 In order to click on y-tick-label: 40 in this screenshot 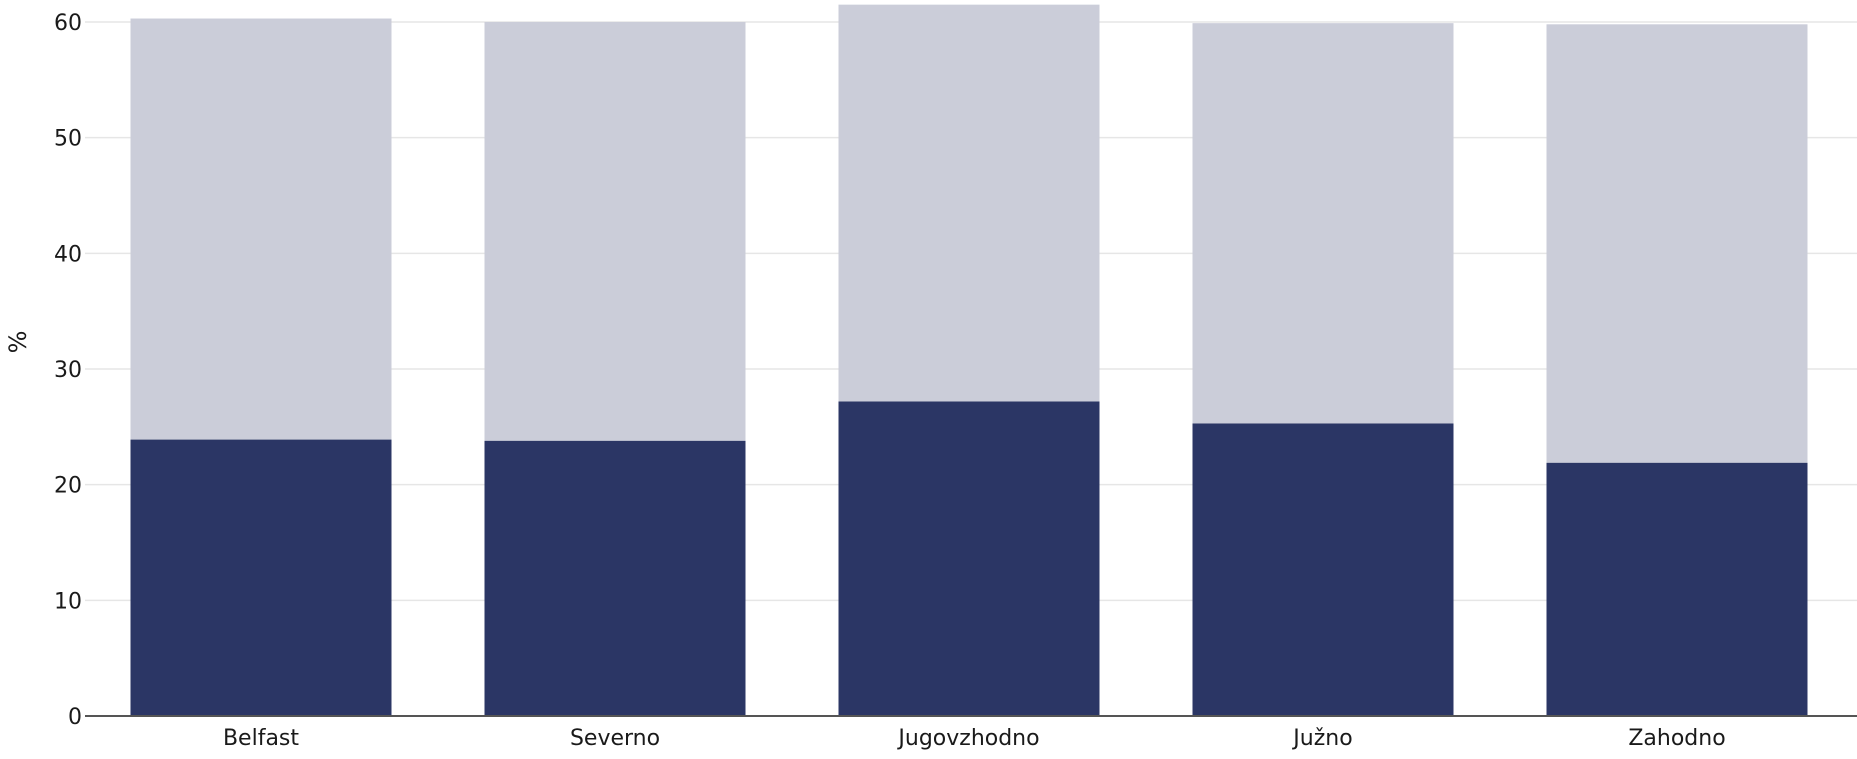, I will do `click(68, 254)`.